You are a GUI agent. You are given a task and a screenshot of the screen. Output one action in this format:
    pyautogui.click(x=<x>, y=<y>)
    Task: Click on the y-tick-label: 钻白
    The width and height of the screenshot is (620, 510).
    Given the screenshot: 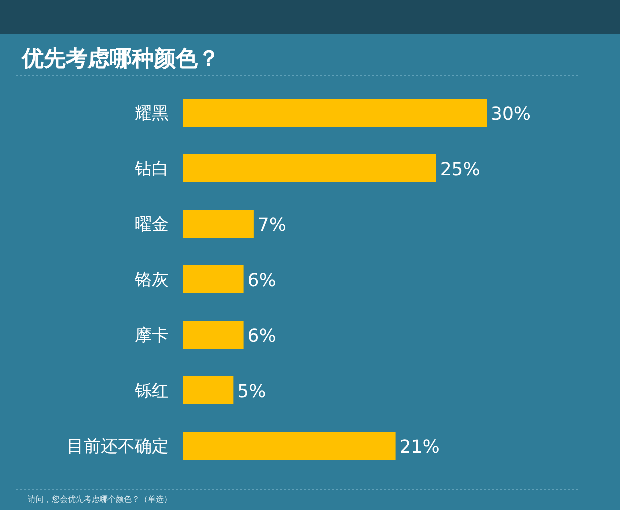 What is the action you would take?
    pyautogui.click(x=151, y=170)
    